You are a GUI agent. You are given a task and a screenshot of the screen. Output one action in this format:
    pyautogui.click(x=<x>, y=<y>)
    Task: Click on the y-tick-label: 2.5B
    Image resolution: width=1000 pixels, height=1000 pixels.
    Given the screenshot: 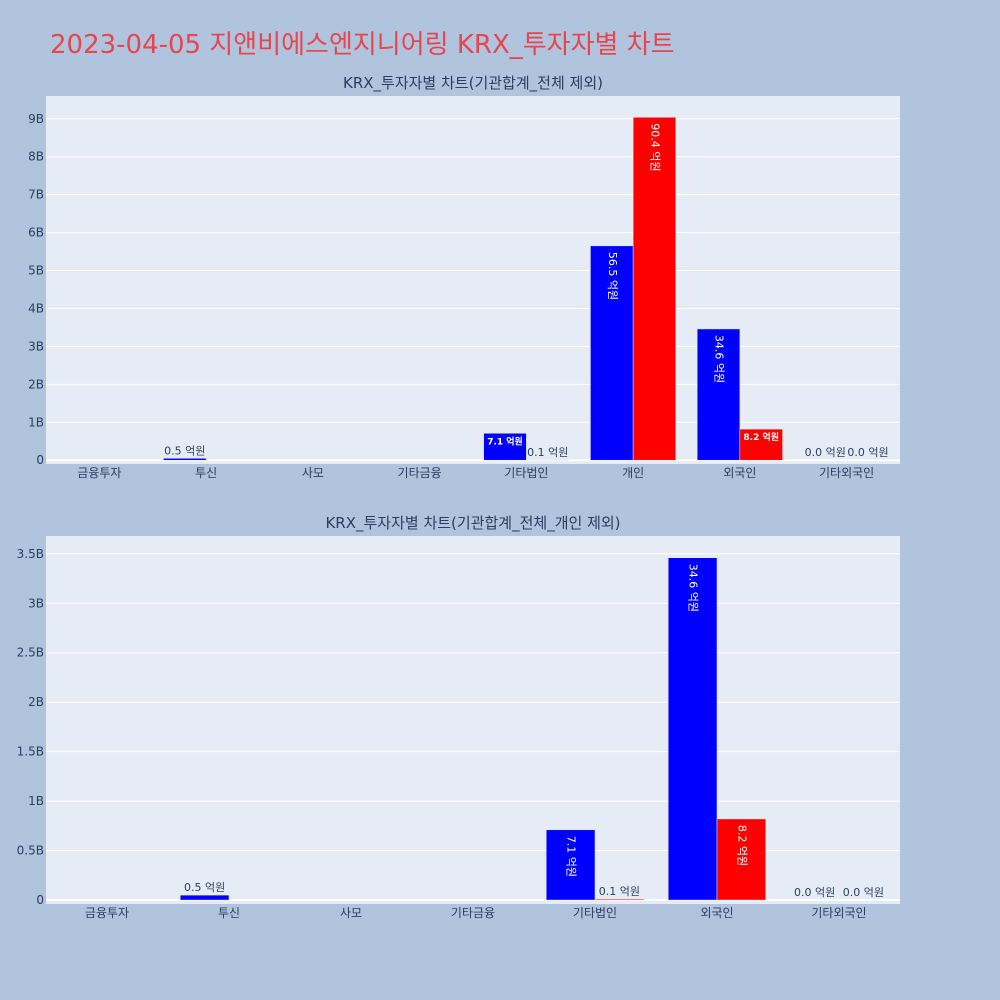 What is the action you would take?
    pyautogui.click(x=30, y=653)
    